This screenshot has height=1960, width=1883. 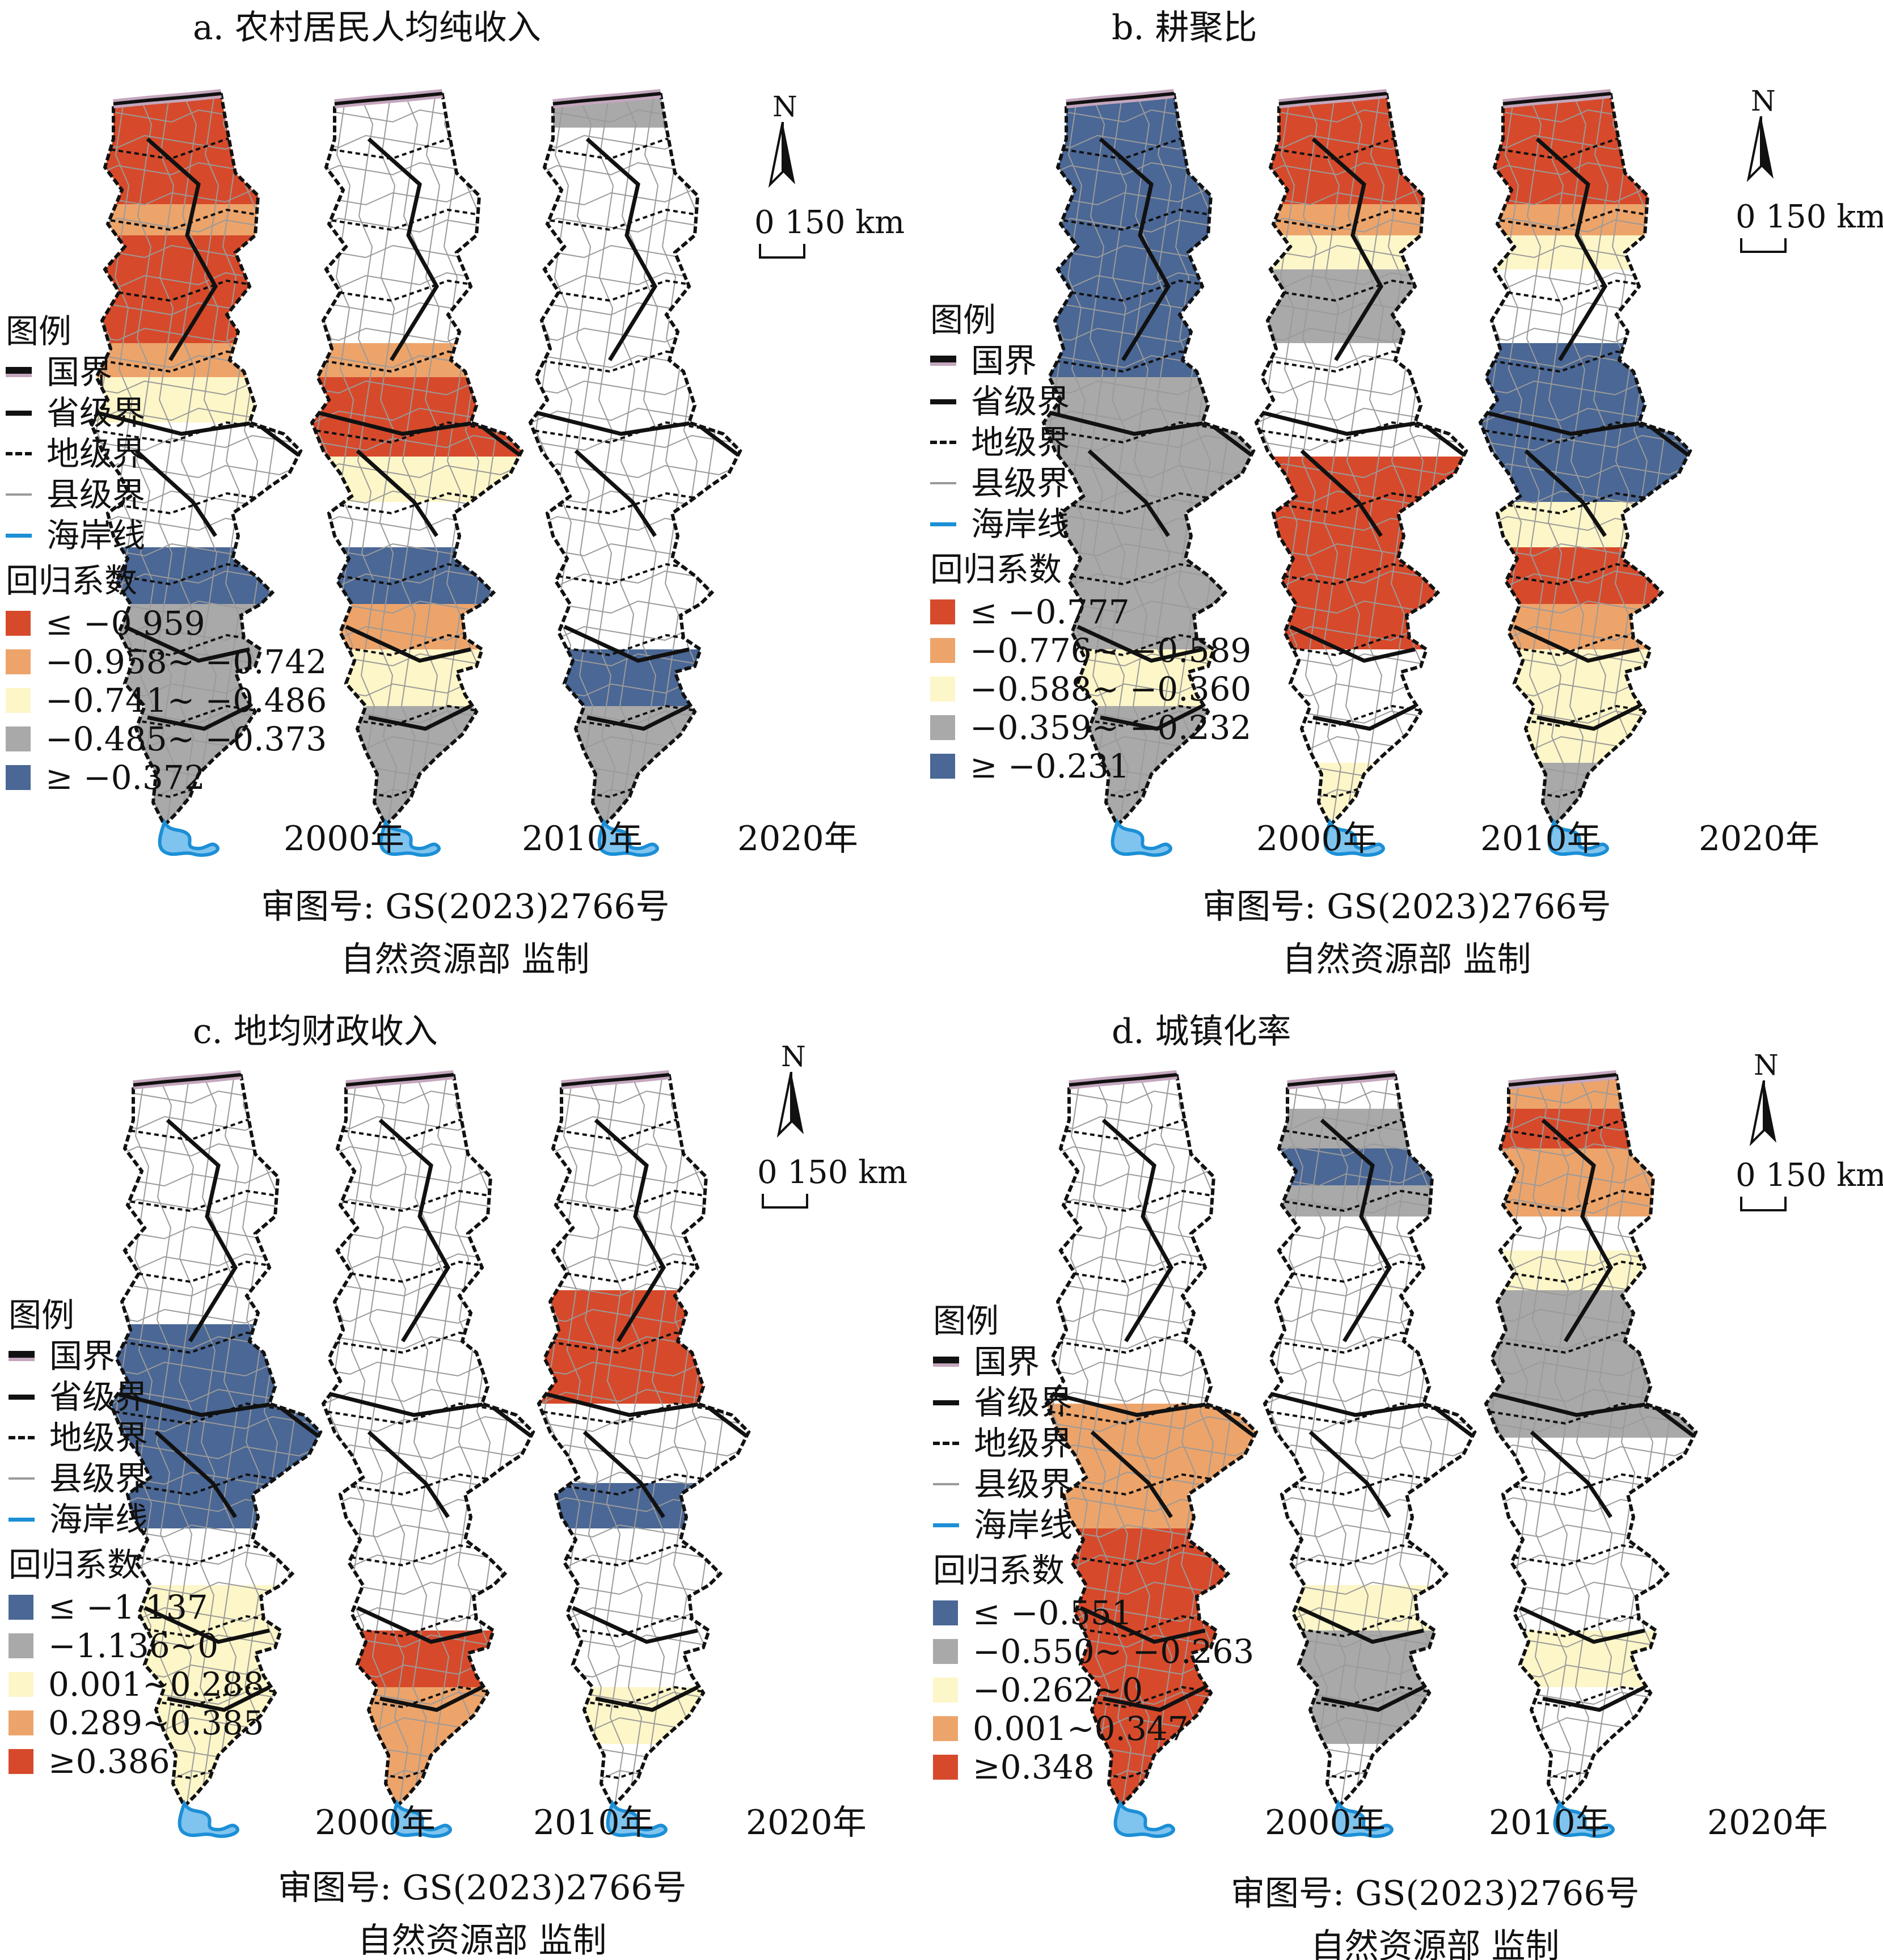 I want to click on scale-bar: 0 150 km, so click(x=1809, y=225).